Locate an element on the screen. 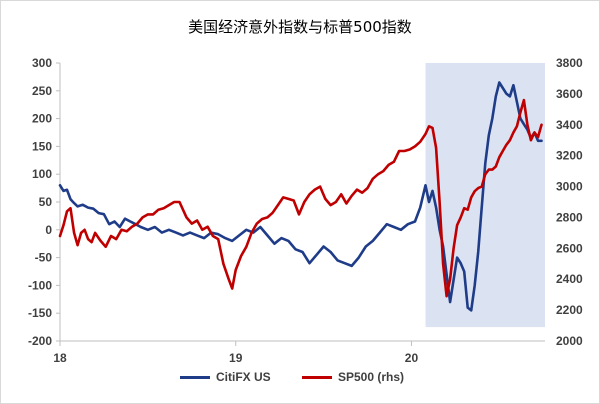 The width and height of the screenshot is (600, 404). y-right-tick-label: 3200 is located at coordinates (569, 156).